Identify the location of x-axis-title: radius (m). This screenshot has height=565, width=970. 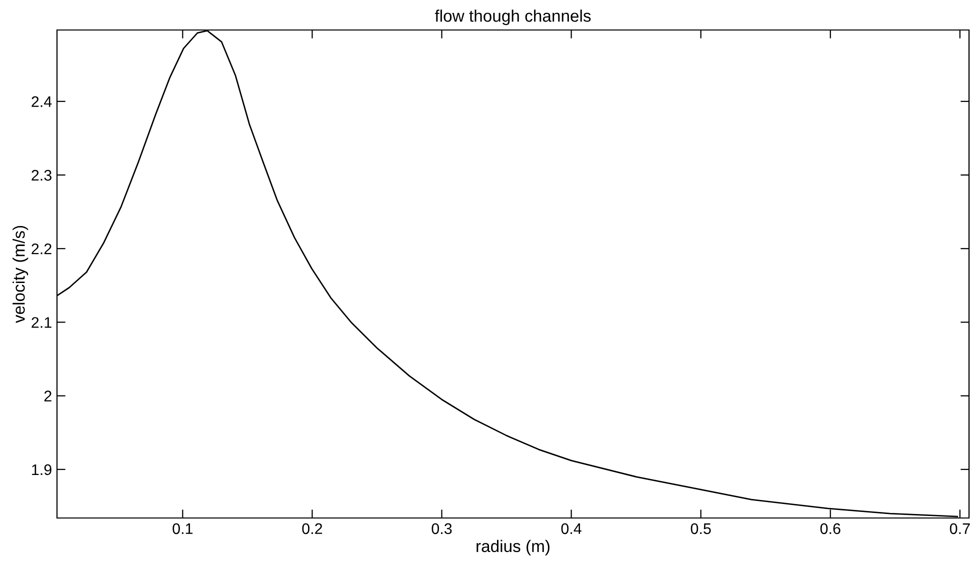
(513, 548).